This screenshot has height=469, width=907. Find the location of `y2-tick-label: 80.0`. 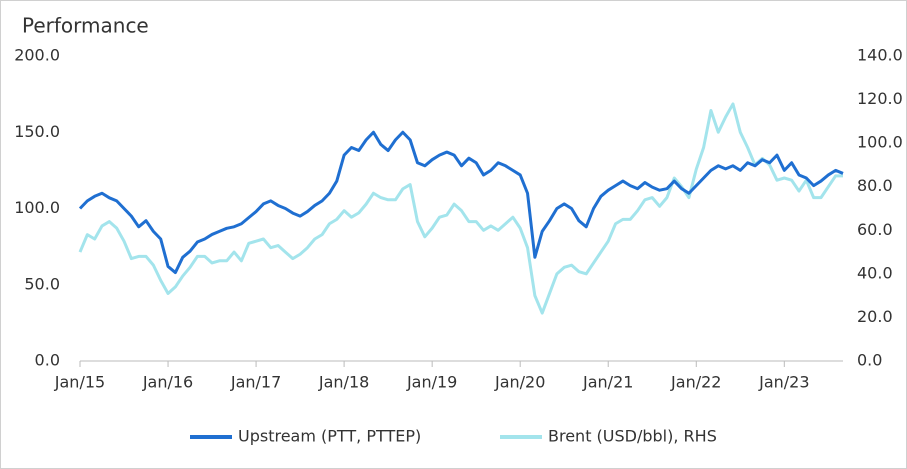

y2-tick-label: 80.0 is located at coordinates (875, 185).